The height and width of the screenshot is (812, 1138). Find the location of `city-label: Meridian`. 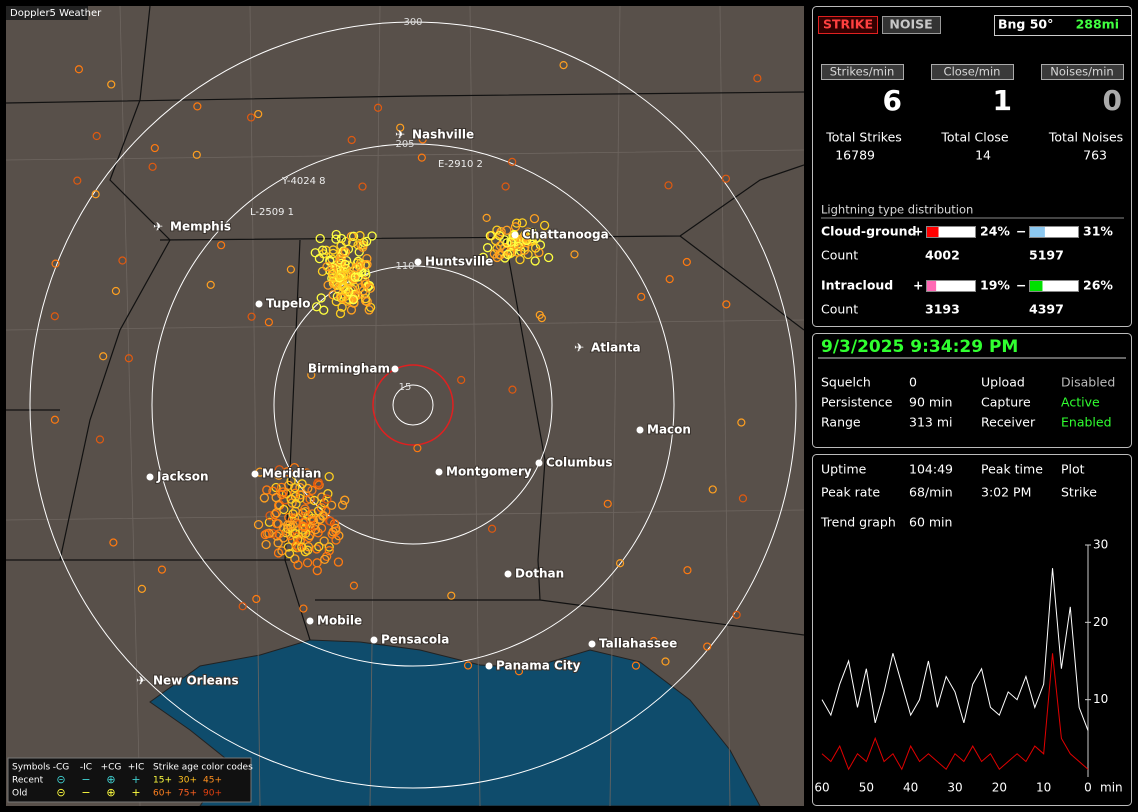

city-label: Meridian is located at coordinates (291, 474).